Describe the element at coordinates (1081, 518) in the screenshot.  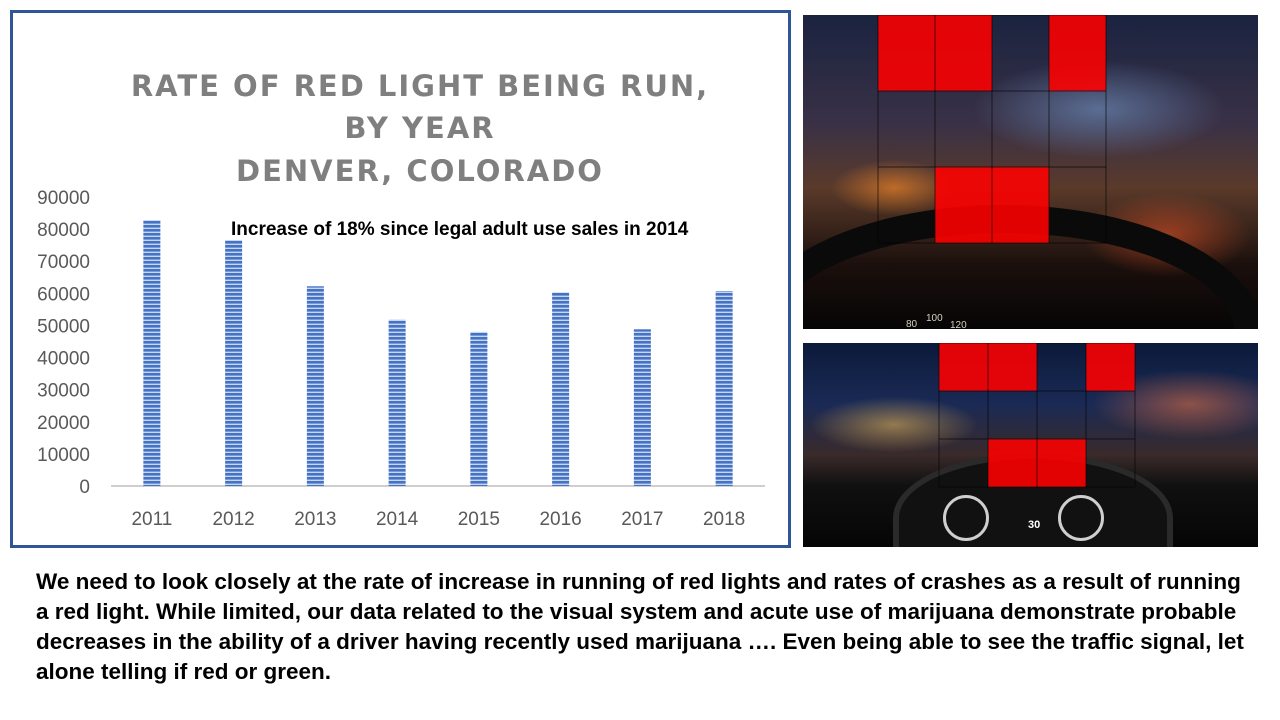
I see `gauge-right` at that location.